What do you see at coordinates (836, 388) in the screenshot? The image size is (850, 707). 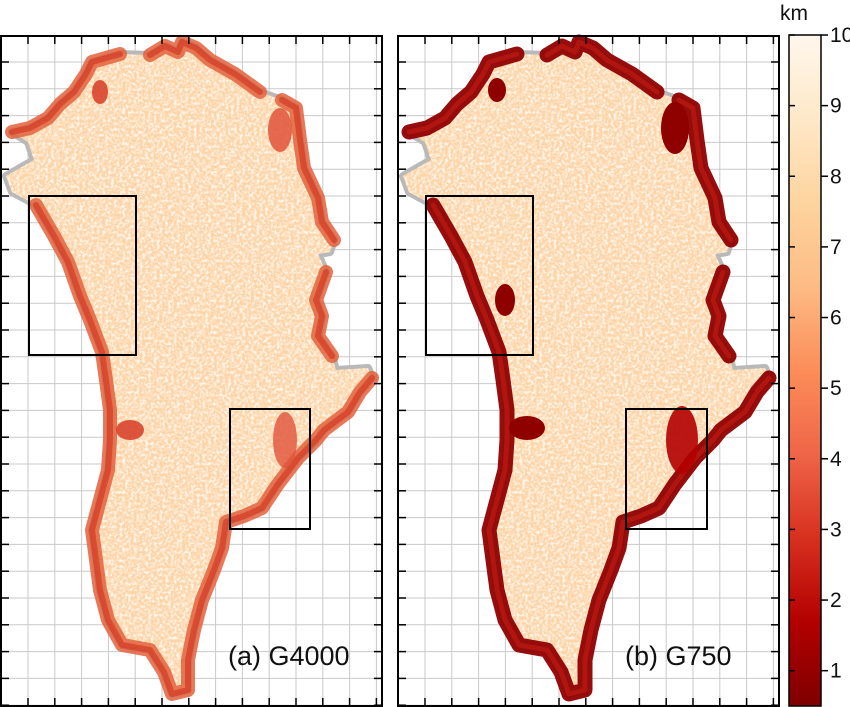 I see `colorbar-tick-label: 5` at bounding box center [836, 388].